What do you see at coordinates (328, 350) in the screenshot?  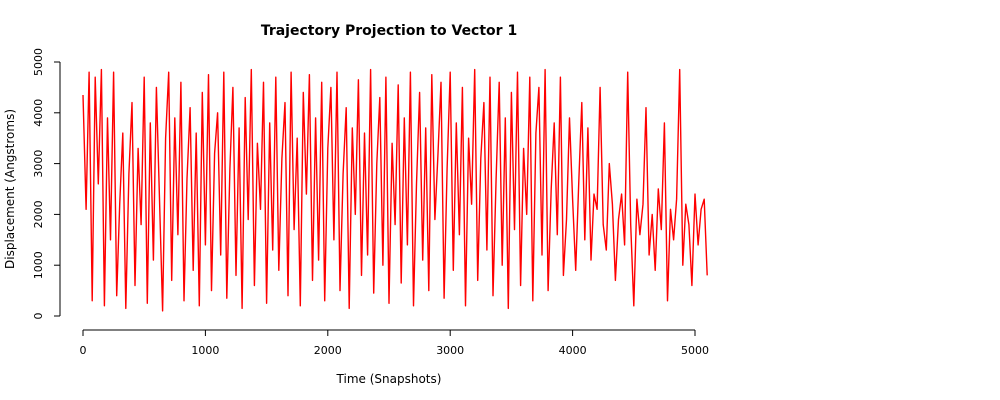 I see `x-tick-label: 2000` at bounding box center [328, 350].